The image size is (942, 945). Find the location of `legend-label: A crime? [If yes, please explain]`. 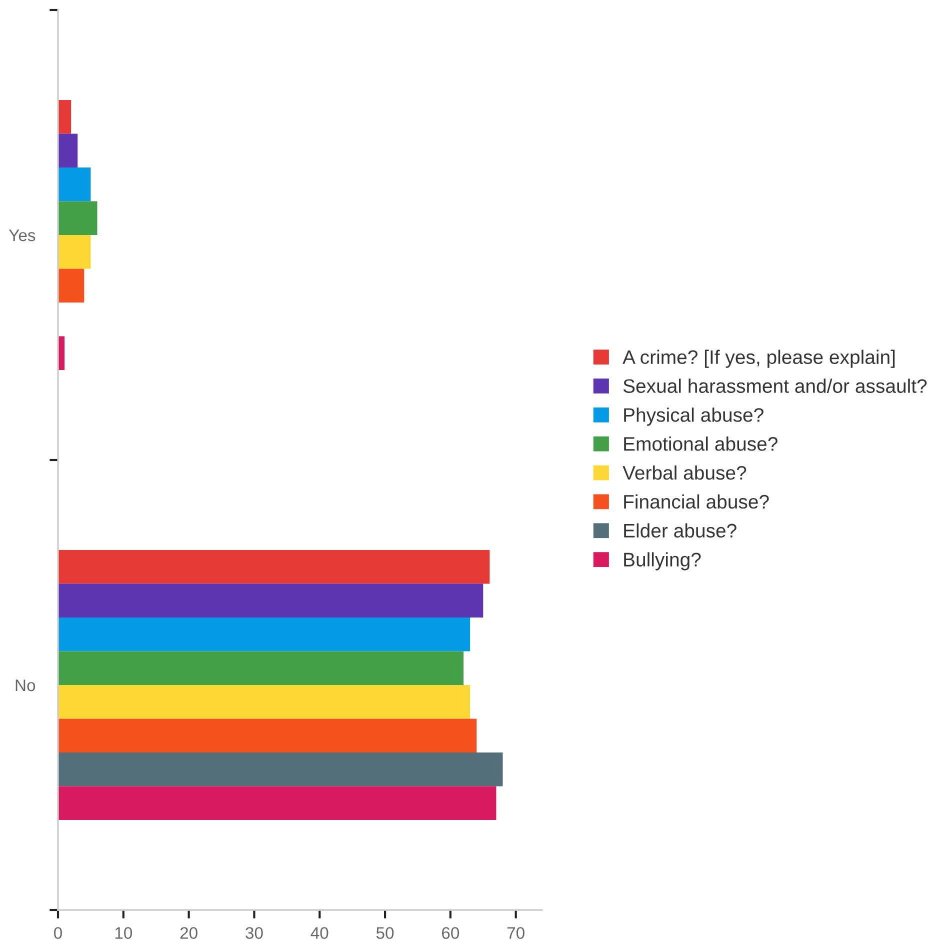

legend-label: A crime? [If yes, please explain] is located at coordinates (758, 359).